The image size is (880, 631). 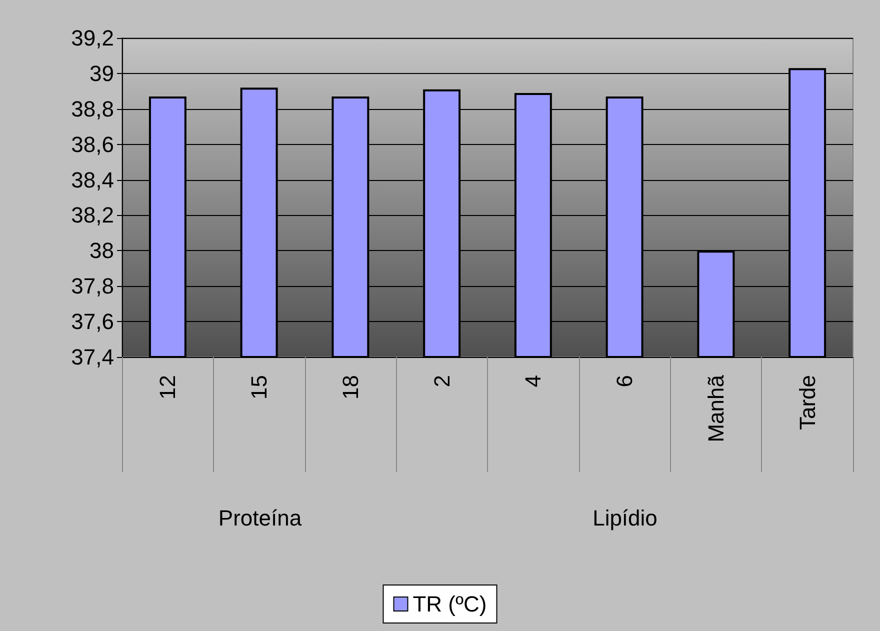 What do you see at coordinates (625, 381) in the screenshot?
I see `x-tick-label: 6` at bounding box center [625, 381].